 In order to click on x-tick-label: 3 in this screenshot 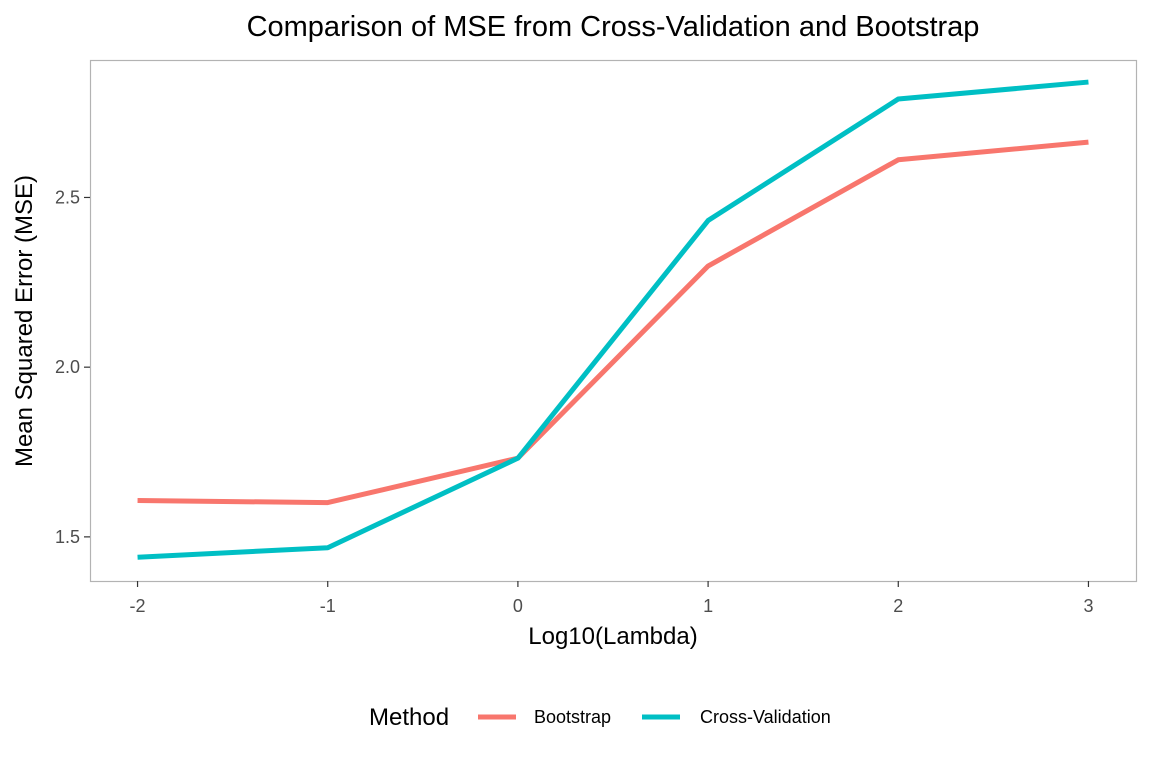, I will do `click(1088, 606)`.